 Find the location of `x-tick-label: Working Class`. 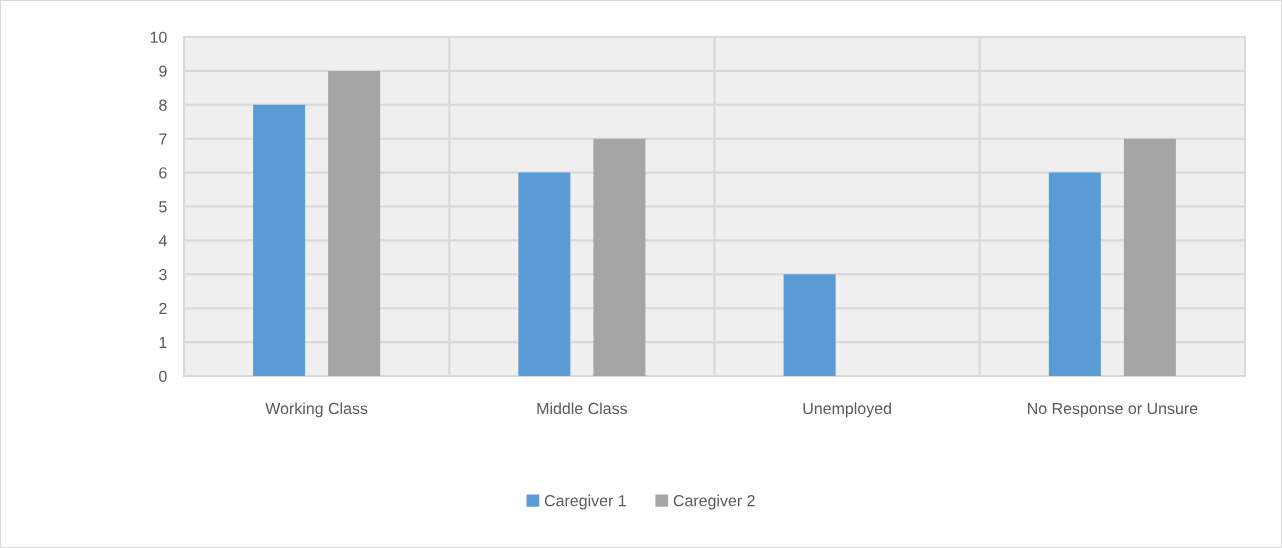

x-tick-label: Working Class is located at coordinates (316, 410).